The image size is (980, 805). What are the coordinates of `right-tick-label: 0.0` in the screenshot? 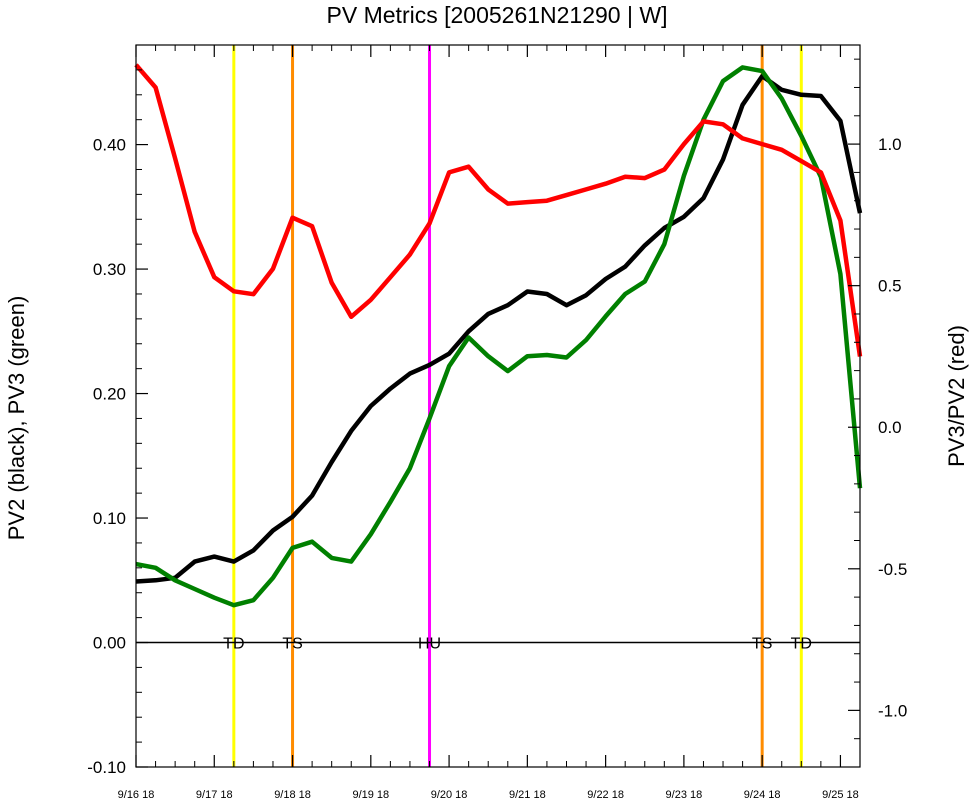 It's located at (890, 427).